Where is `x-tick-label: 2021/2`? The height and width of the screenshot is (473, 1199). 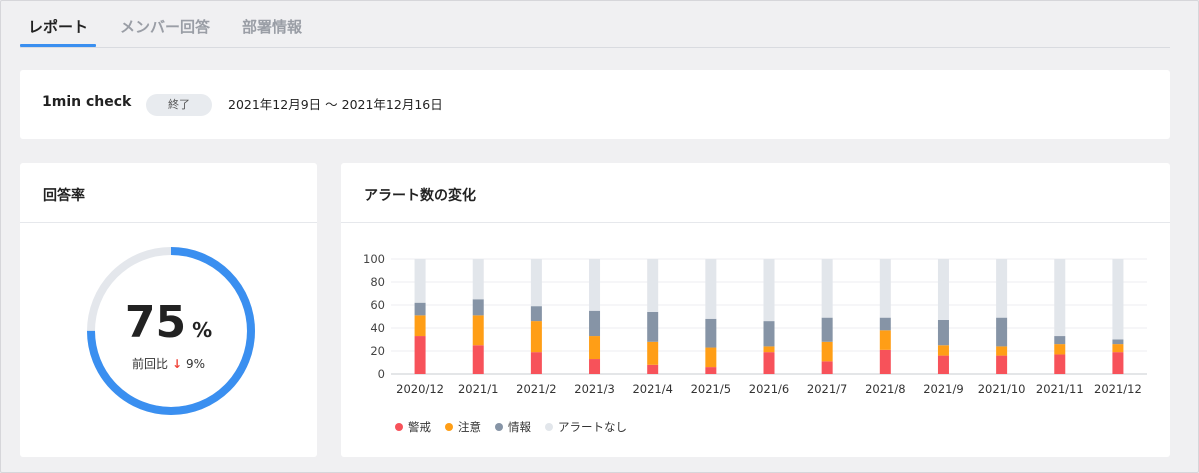
x-tick-label: 2021/2 is located at coordinates (536, 389).